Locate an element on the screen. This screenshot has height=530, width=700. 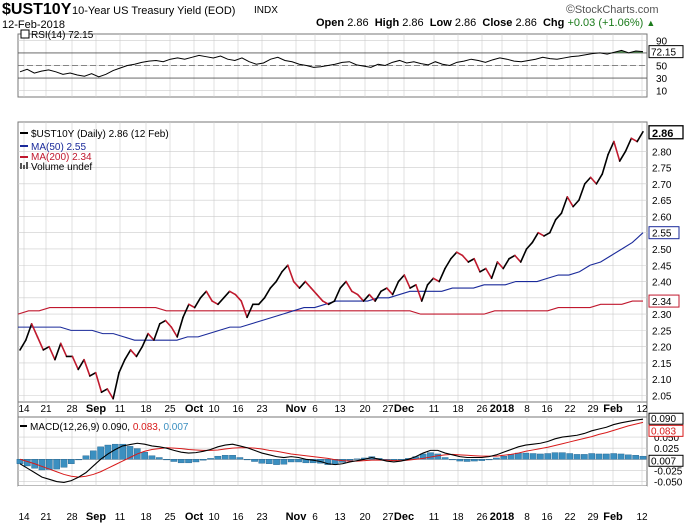
price-tick-label: 2.60 is located at coordinates (662, 217).